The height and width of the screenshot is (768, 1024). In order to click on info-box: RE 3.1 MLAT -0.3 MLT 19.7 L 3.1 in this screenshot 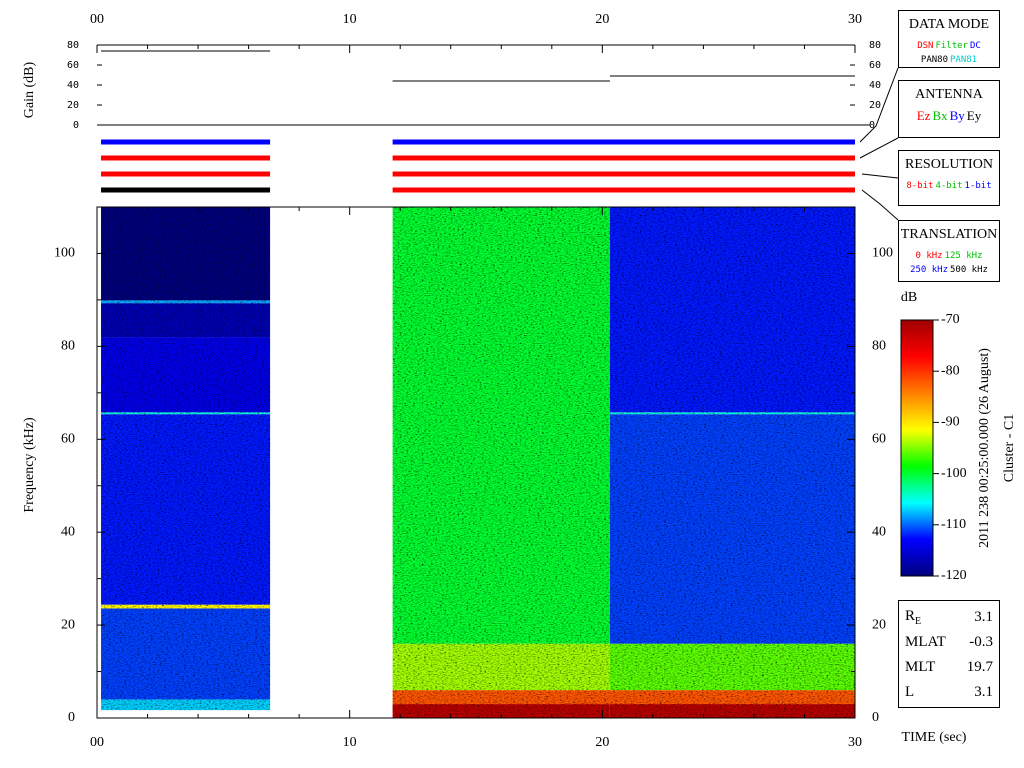, I will do `click(949, 654)`.